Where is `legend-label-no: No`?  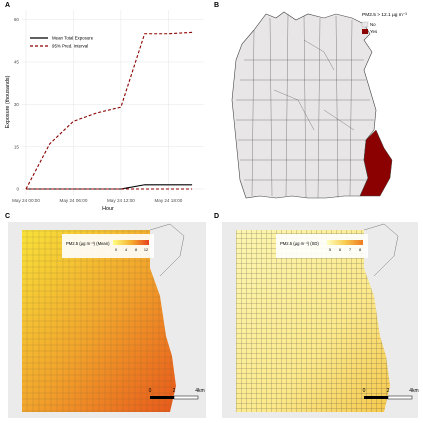 legend-label-no: No is located at coordinates (373, 24).